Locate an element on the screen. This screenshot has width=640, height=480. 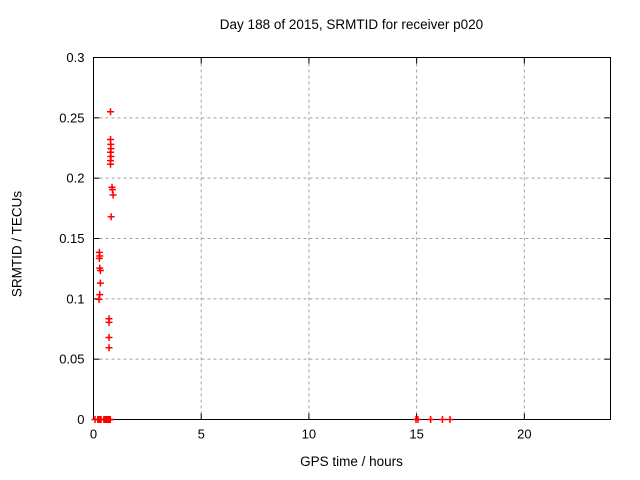
y-tick-label: 0.15 is located at coordinates (71, 238).